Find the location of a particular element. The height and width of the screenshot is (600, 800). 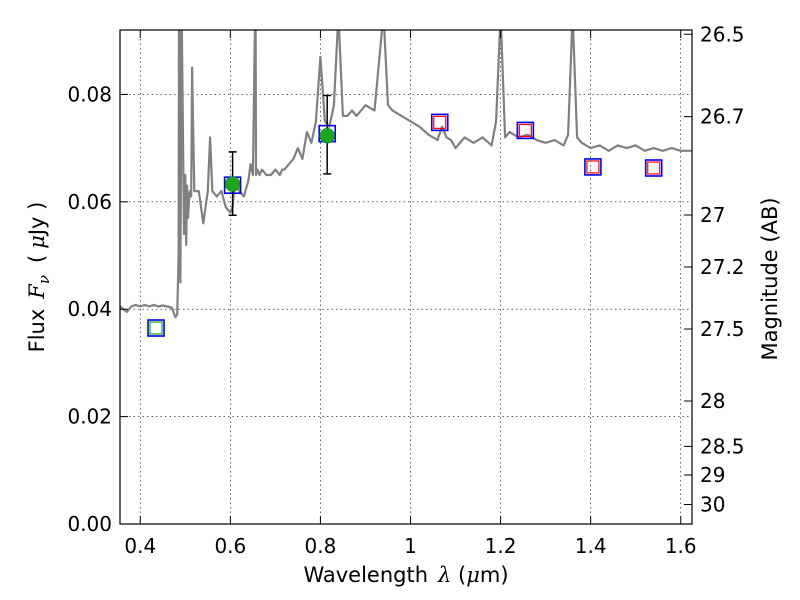

y2-tick-label: 30 is located at coordinates (712, 505).